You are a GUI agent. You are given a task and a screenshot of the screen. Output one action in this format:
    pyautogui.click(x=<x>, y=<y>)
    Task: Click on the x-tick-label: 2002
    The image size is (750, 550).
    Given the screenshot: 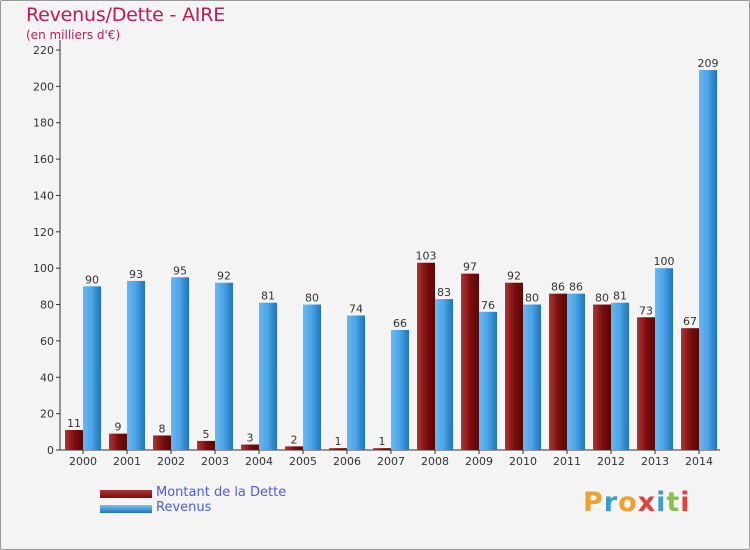 What is the action you would take?
    pyautogui.click(x=171, y=461)
    